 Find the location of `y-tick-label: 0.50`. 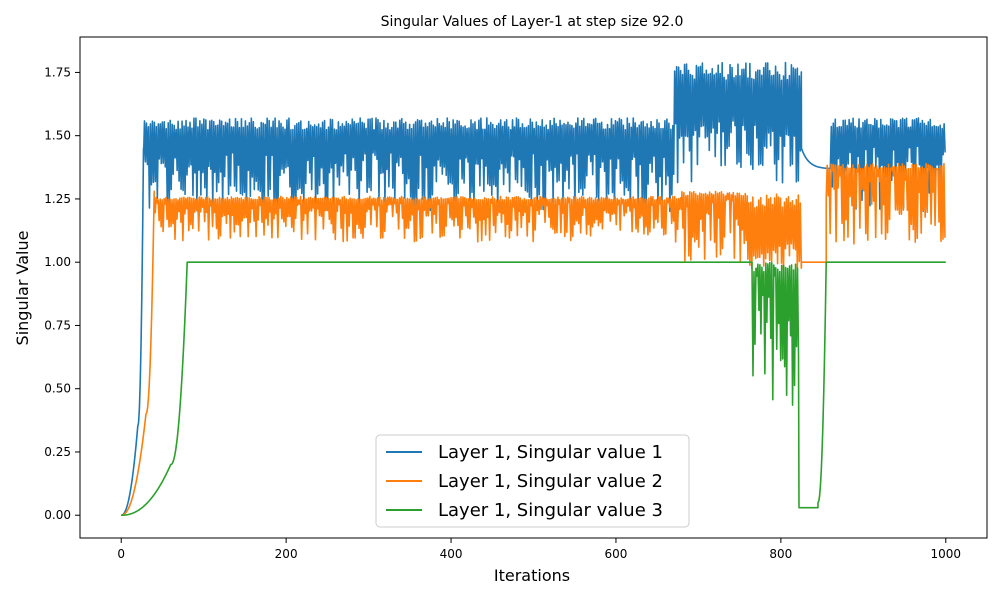

y-tick-label: 0.50 is located at coordinates (57, 389).